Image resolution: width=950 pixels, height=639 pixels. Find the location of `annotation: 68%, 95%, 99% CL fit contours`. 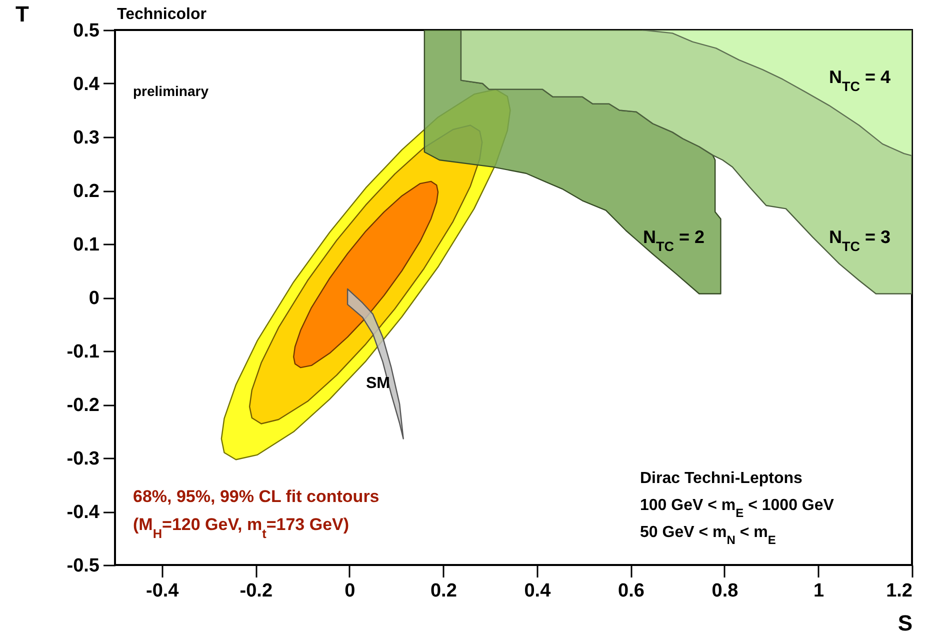

annotation: 68%, 95%, 99% CL fit contours is located at coordinates (256, 496).